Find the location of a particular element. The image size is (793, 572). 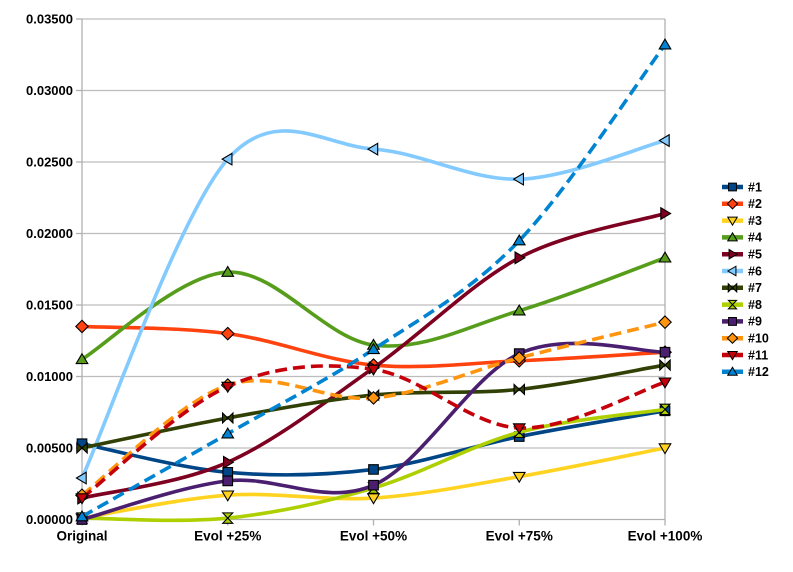

legend-label: #3 is located at coordinates (755, 221).